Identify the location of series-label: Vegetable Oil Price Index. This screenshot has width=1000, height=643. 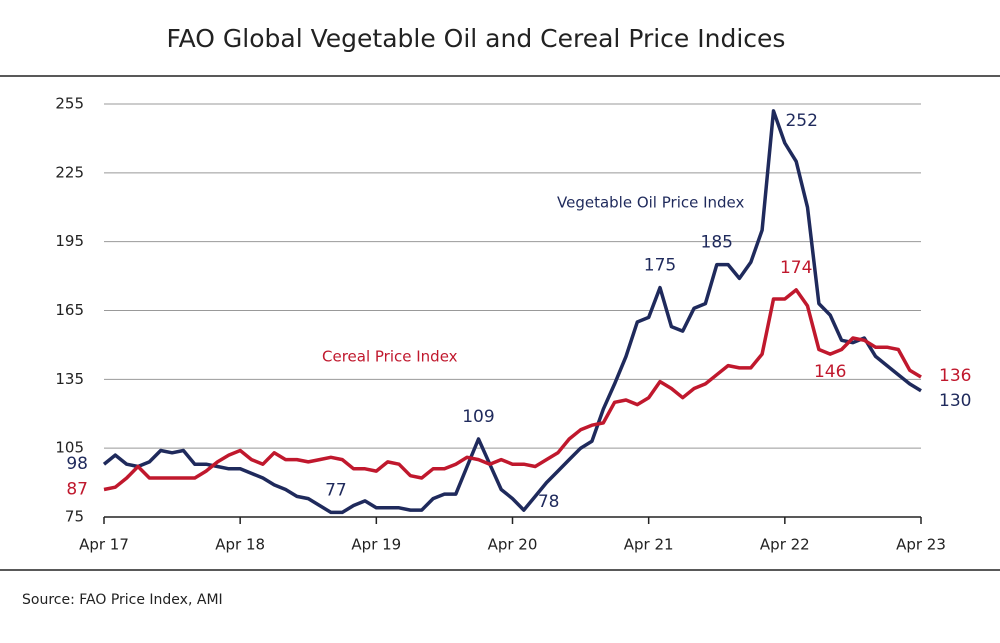
(651, 203).